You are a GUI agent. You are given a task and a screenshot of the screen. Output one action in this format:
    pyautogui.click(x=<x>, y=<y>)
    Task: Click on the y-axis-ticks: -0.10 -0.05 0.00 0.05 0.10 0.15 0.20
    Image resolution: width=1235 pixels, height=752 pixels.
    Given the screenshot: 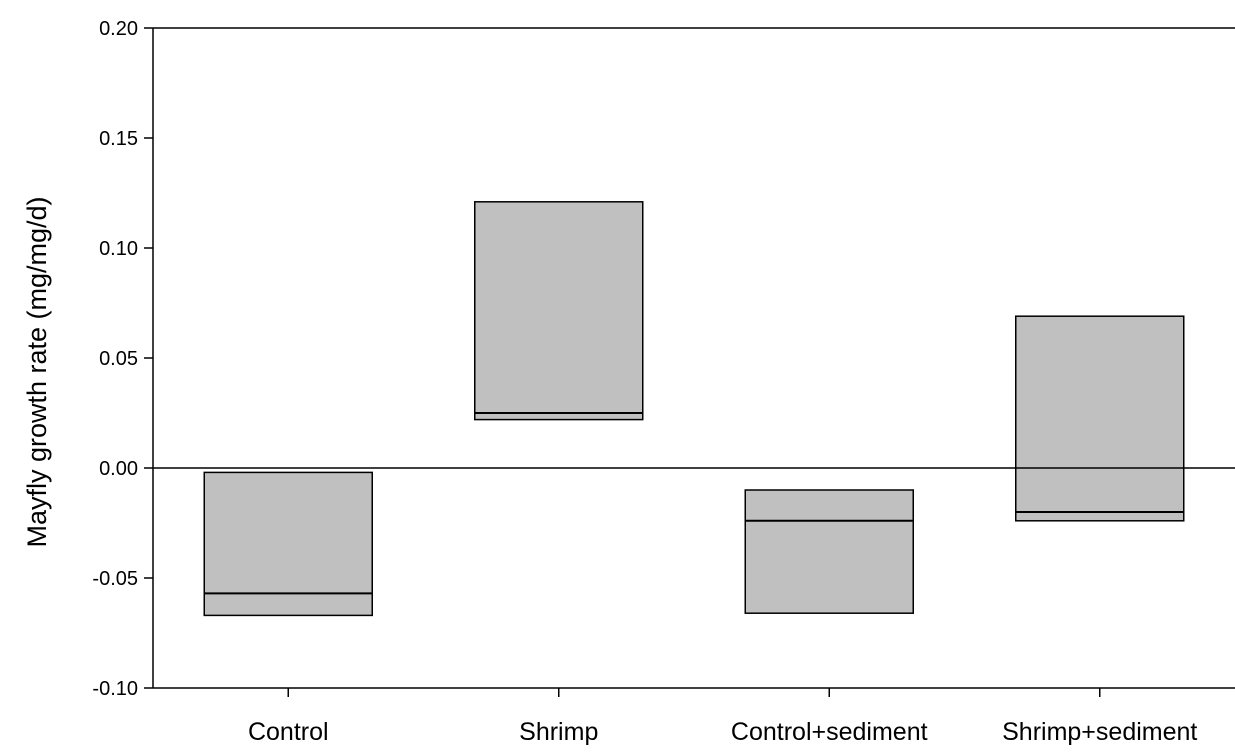 What is the action you would take?
    pyautogui.click(x=122, y=359)
    